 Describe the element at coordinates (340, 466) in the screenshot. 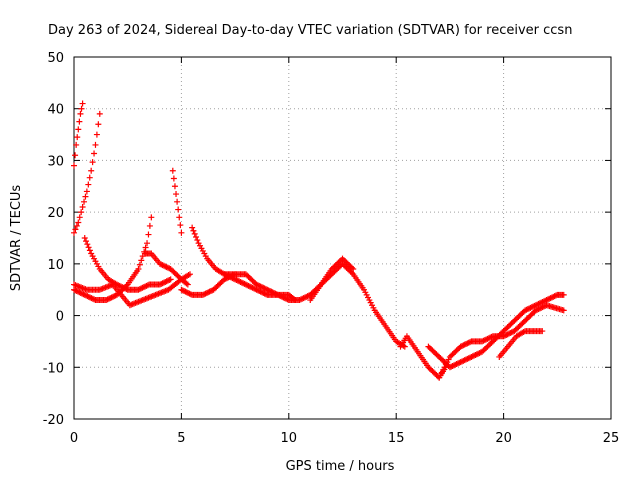

I see `x-axis-label: GPS time / hours` at that location.